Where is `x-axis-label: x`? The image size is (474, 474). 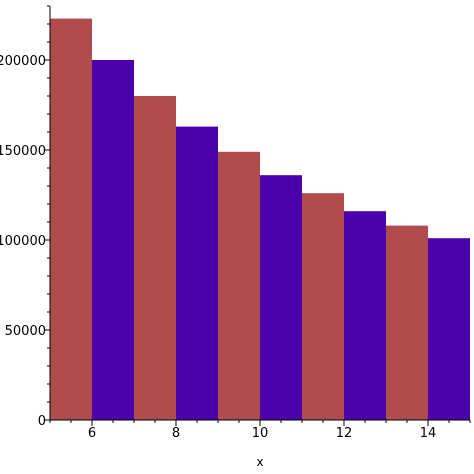 x-axis-label: x is located at coordinates (259, 462).